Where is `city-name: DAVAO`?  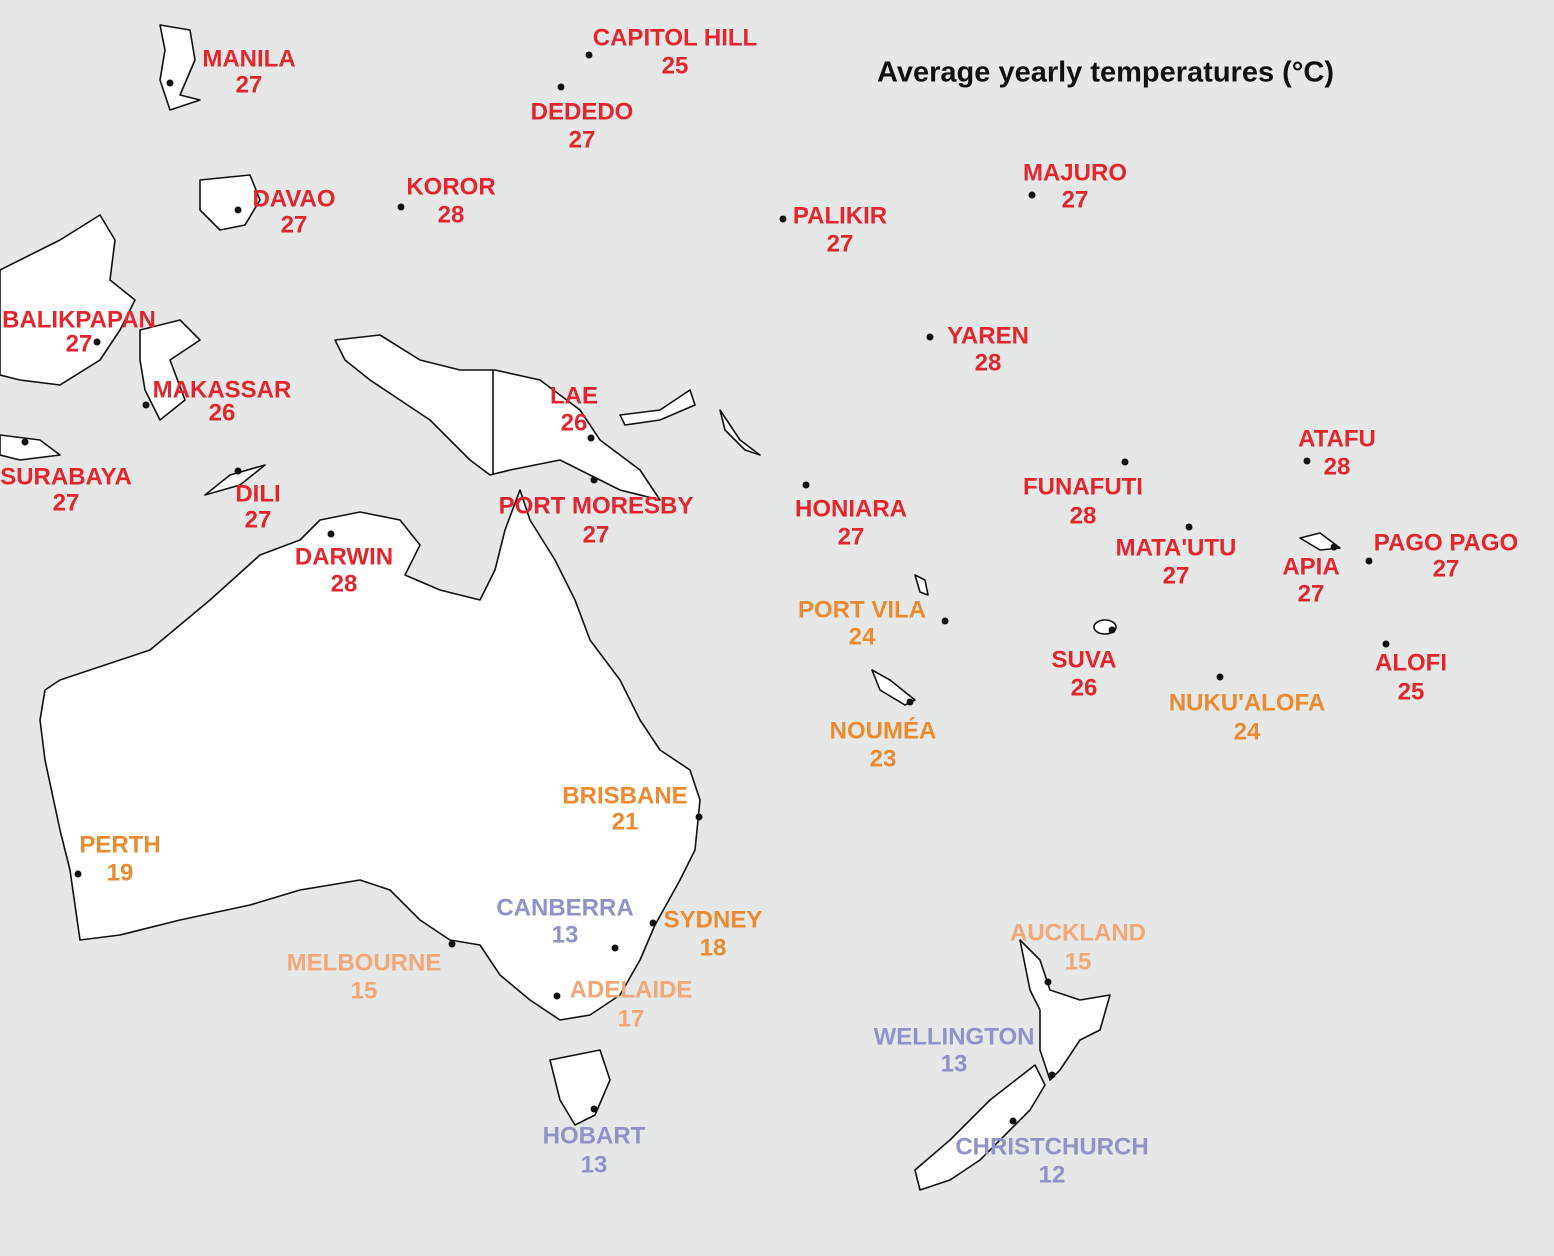
city-name: DAVAO is located at coordinates (293, 198).